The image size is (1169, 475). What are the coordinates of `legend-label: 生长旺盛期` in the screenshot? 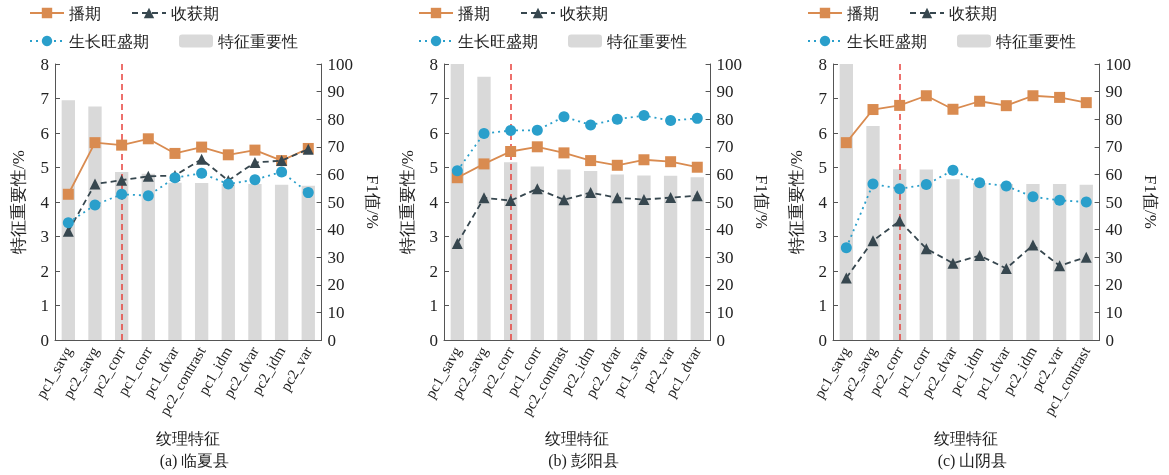 It's located at (109, 41).